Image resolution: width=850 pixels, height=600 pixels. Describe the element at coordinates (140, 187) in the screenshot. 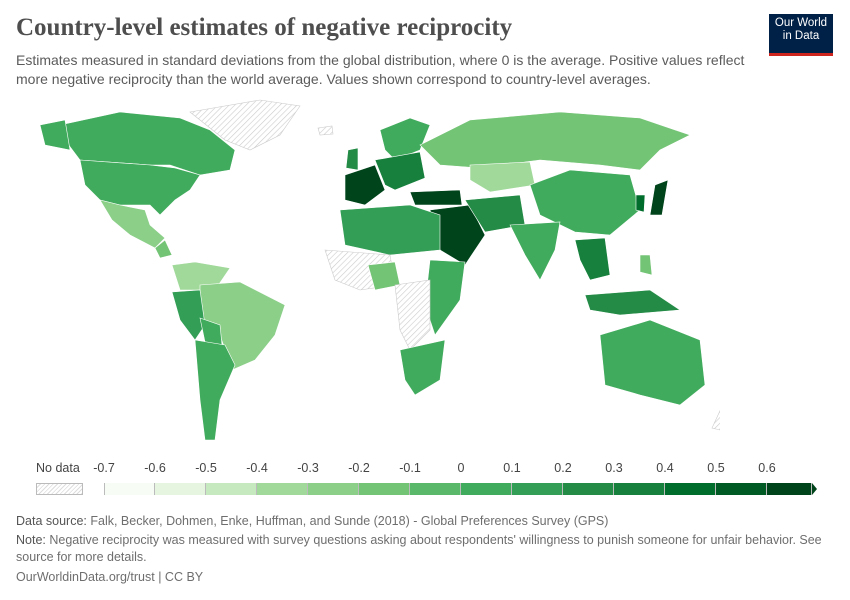

I see `usa` at that location.